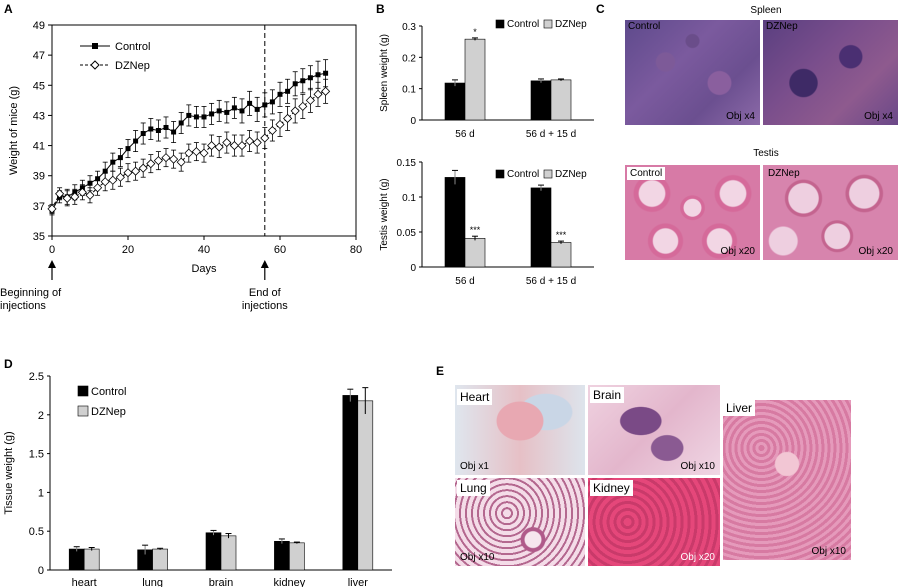 This screenshot has width=900, height=587. I want to click on y-tick-label: 0.3, so click(409, 27).